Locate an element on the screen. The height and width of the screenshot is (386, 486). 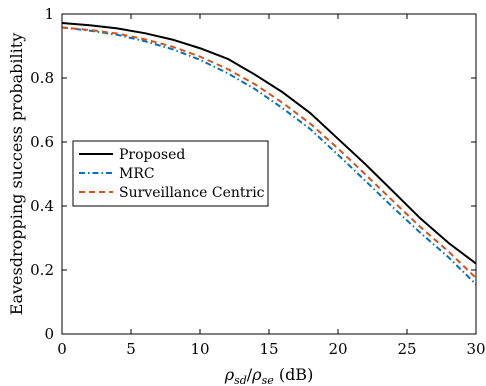
legend-box is located at coordinates (170, 173).